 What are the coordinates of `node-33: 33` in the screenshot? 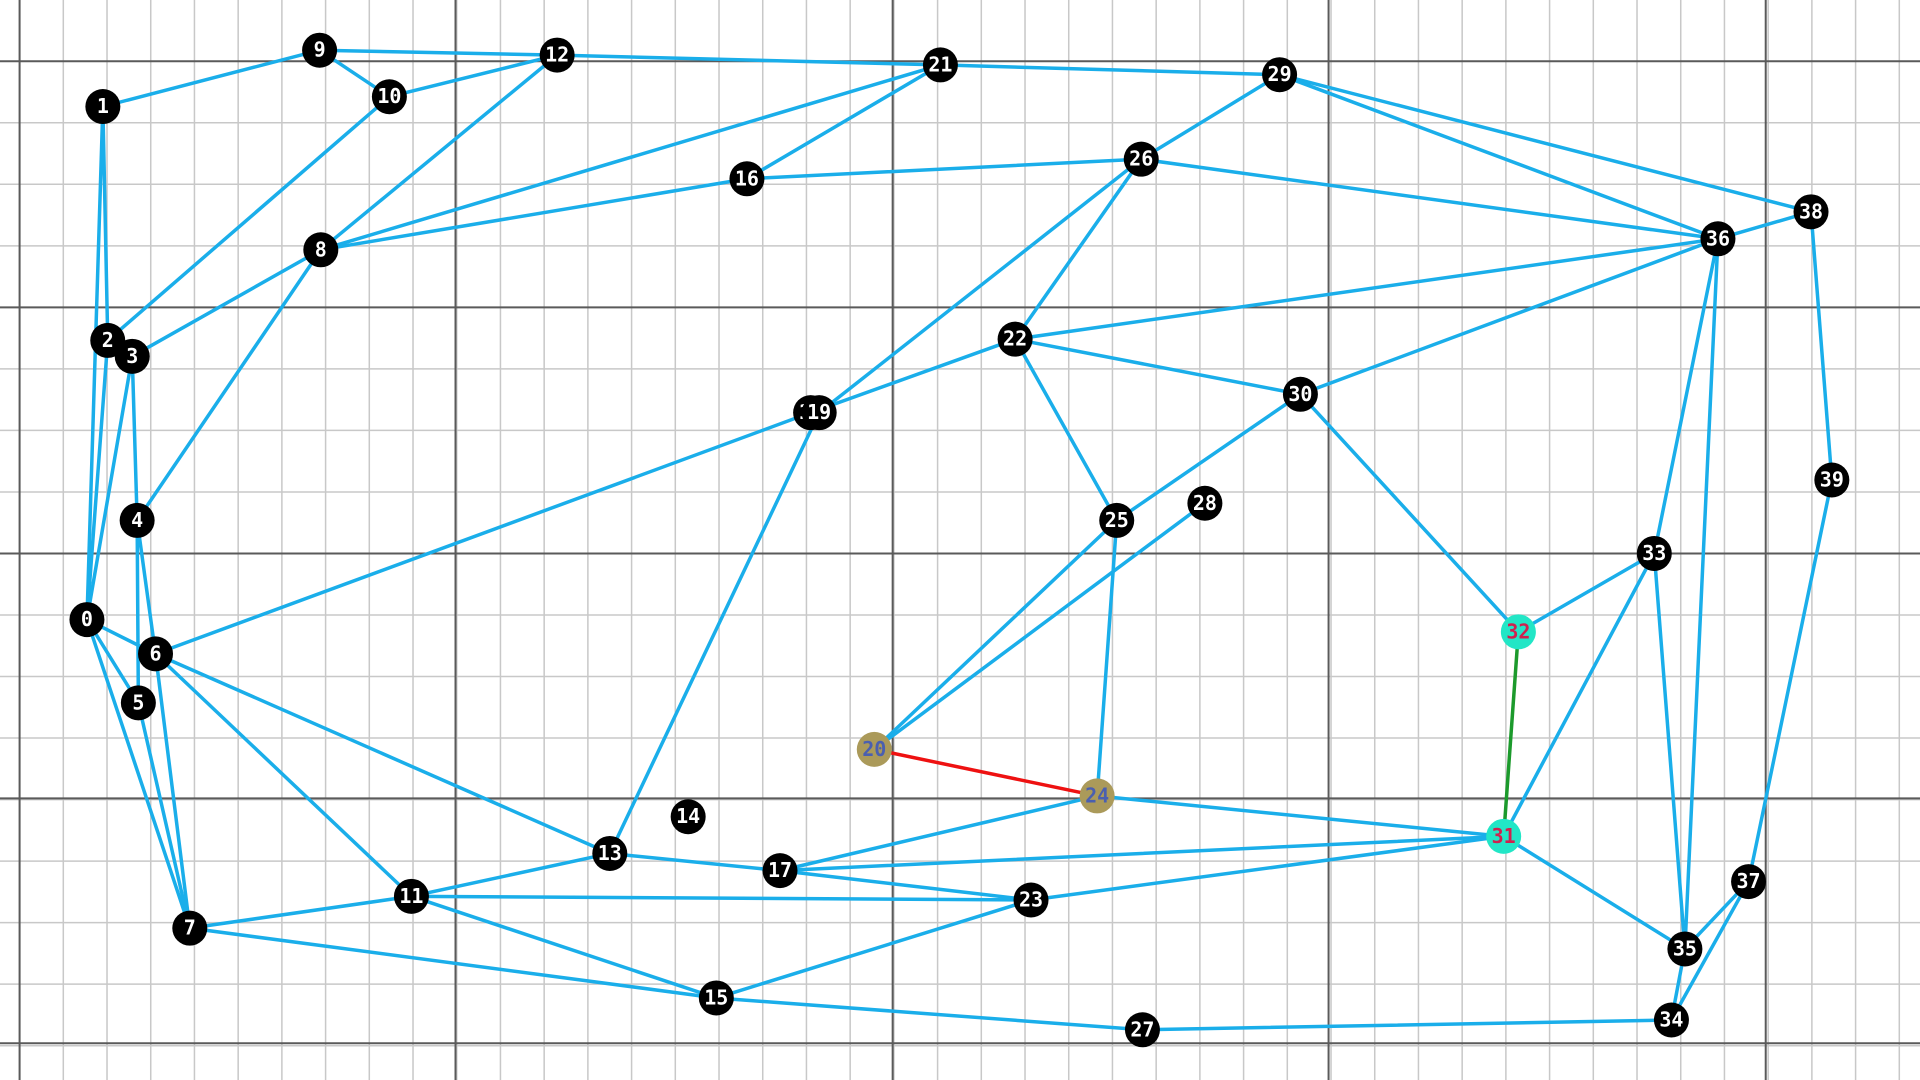 It's located at (1654, 553).